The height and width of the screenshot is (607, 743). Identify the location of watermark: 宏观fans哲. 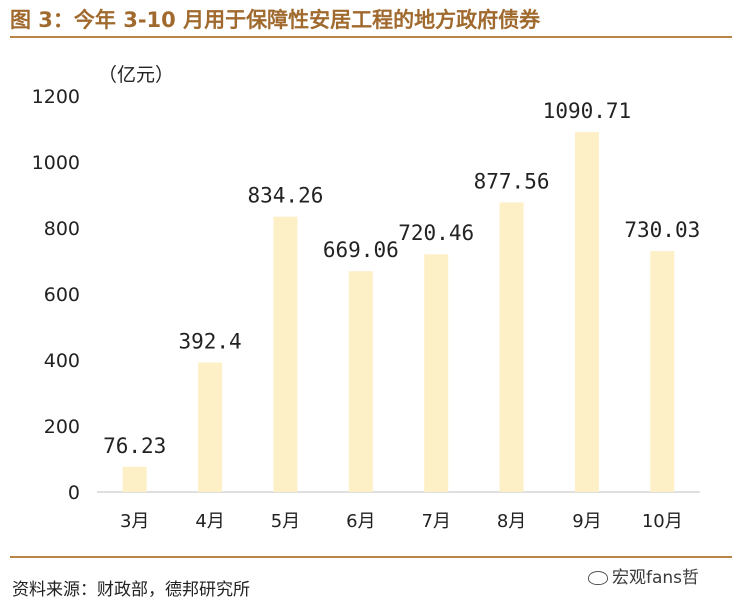
(643, 575).